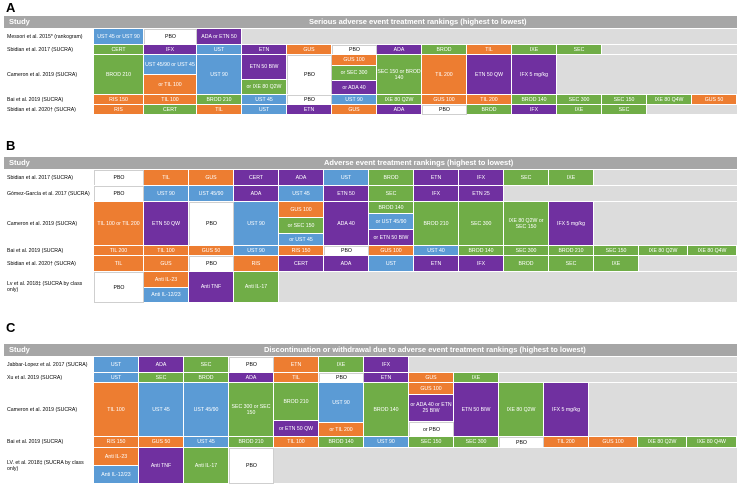  Describe the element at coordinates (119, 224) in the screenshot. I see `rank-cell: TIL 100 or TIL 200` at that location.